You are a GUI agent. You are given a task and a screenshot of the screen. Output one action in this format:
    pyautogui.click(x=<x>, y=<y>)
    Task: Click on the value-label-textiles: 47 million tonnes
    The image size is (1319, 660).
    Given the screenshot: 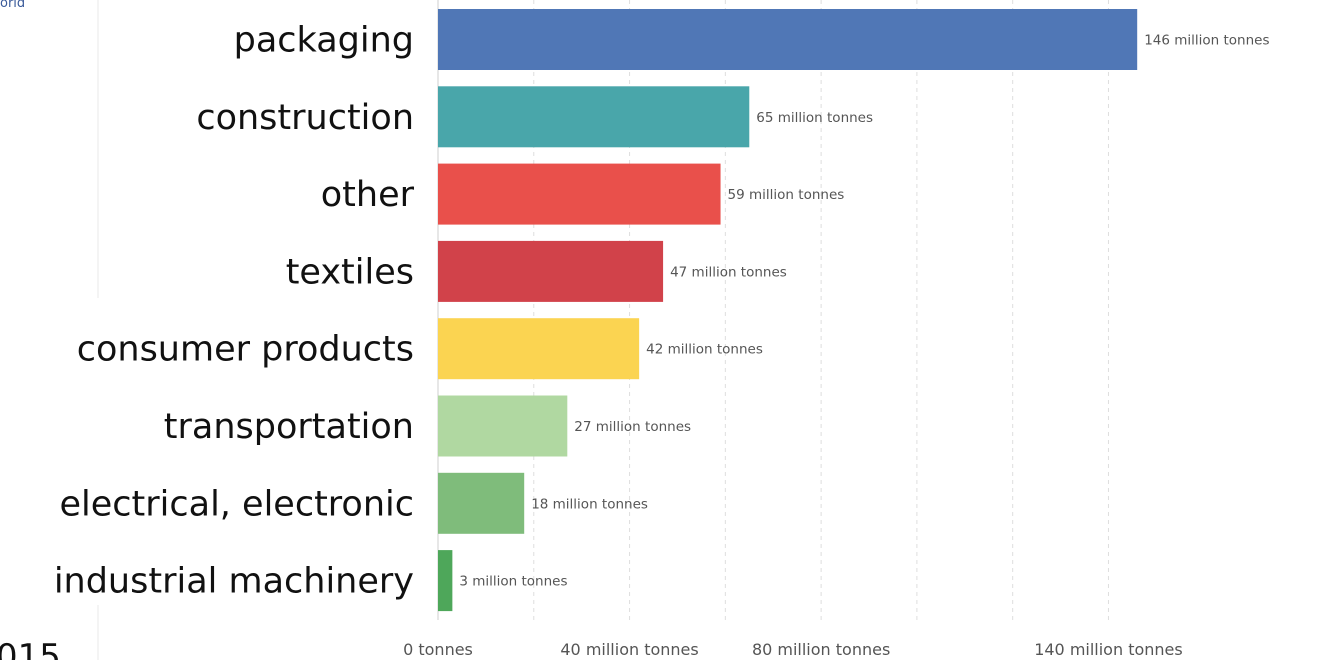 What is the action you would take?
    pyautogui.click(x=728, y=272)
    